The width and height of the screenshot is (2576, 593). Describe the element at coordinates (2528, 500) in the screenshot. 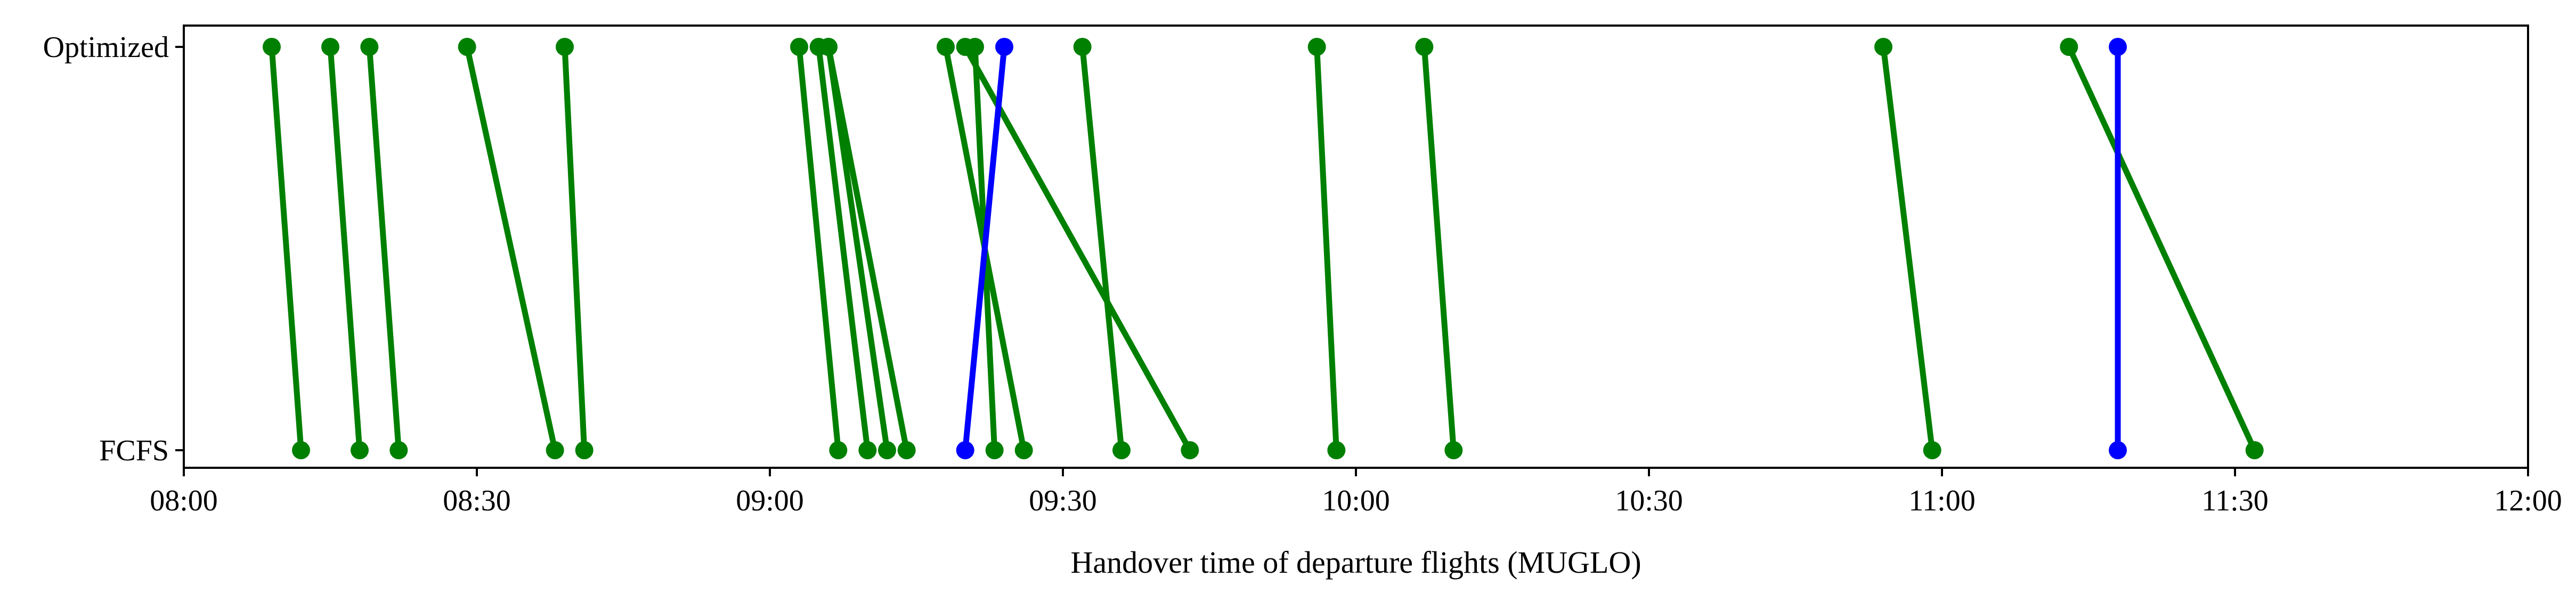

I see `x-tick-label: 12:00` at that location.